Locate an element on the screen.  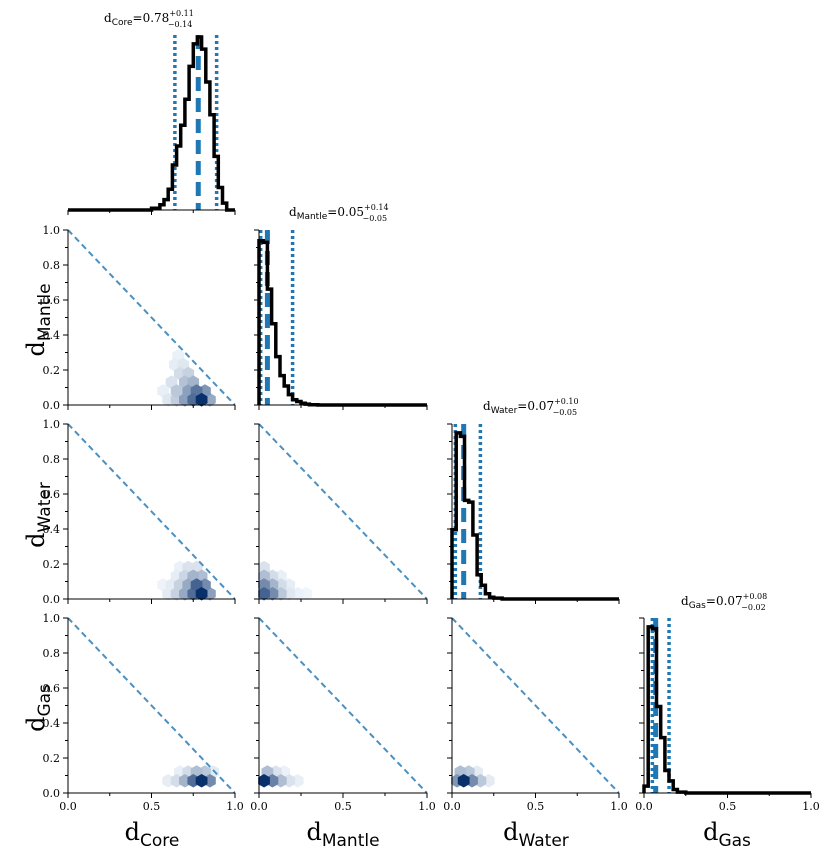
panel-mantle-vs-core: 0.0 0.2 0.4 0.6 0.8 1.0 is located at coordinates (139, 318).